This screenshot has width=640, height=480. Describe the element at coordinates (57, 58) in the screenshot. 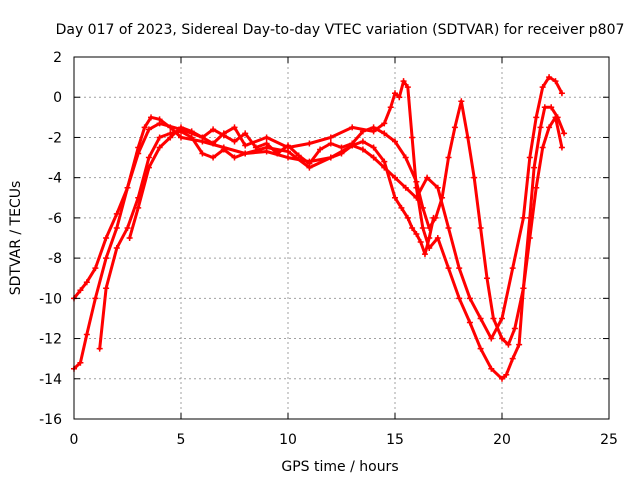

I see `y-tick-label: 2` at that location.